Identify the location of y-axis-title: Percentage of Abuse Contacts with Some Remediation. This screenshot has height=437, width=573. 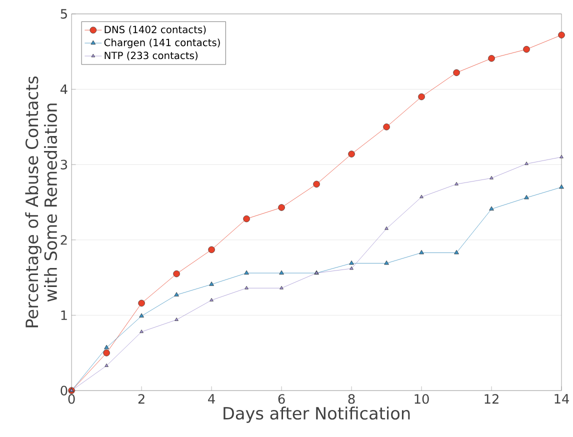
(41, 202).